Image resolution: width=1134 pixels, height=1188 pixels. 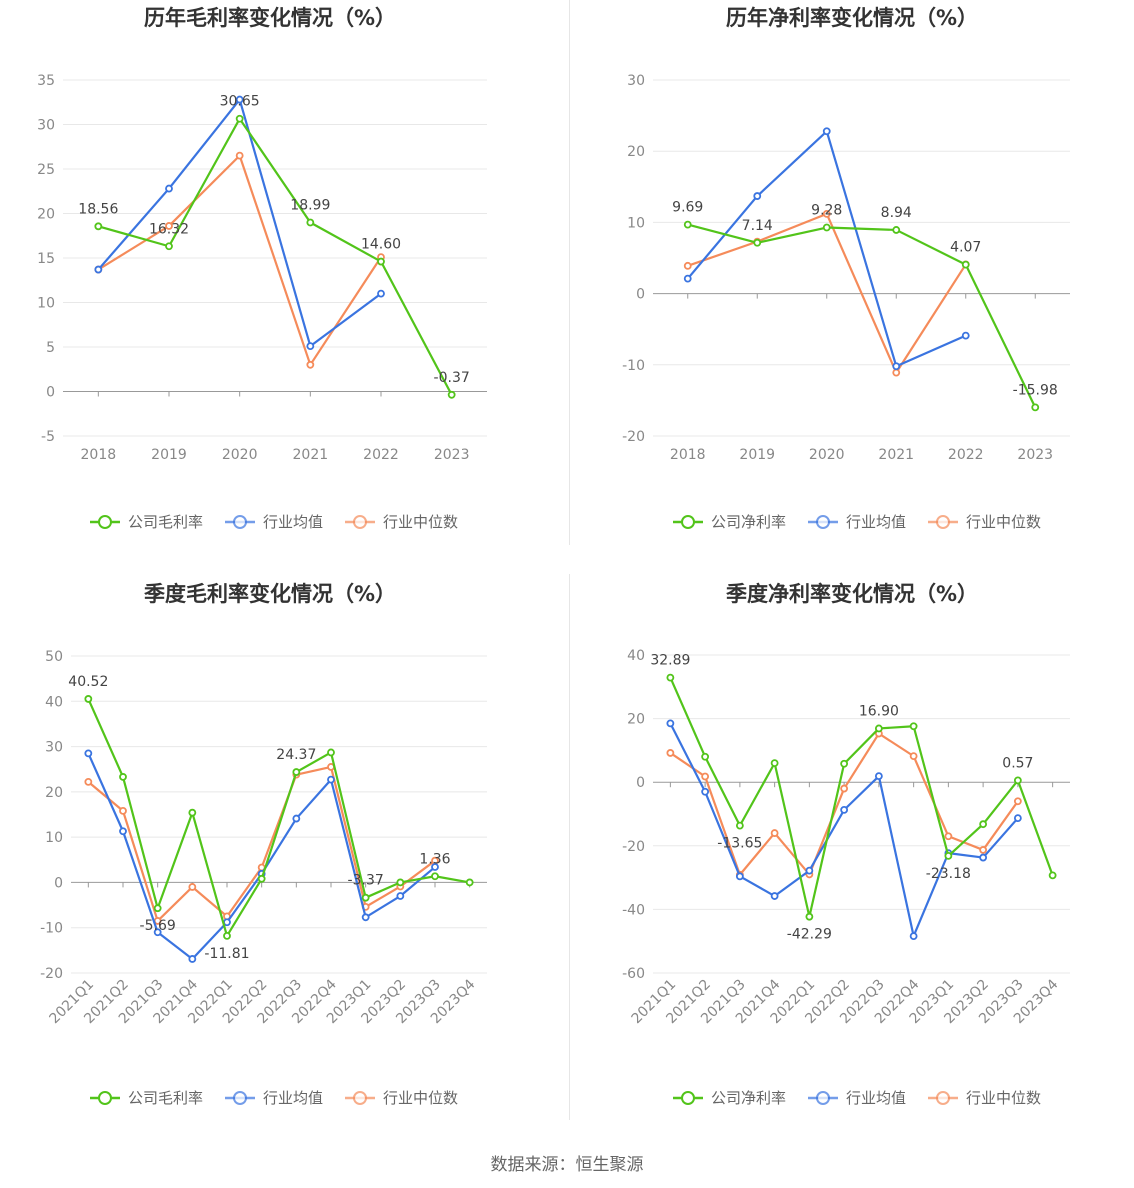 What do you see at coordinates (687, 208) in the screenshot?
I see `data-label: 9.69` at bounding box center [687, 208].